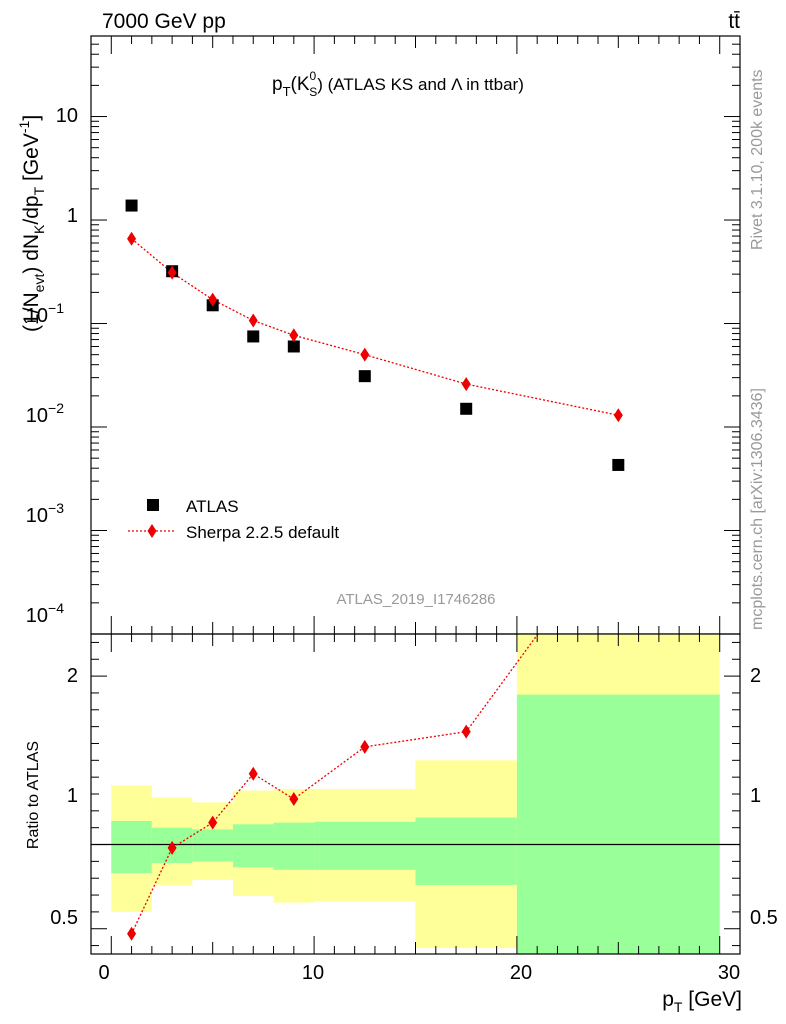 The height and width of the screenshot is (1024, 786). What do you see at coordinates (31, 223) in the screenshot?
I see `main-y-axis-label: (1/Nevt) dNK/dpT [GeV-1]` at bounding box center [31, 223].